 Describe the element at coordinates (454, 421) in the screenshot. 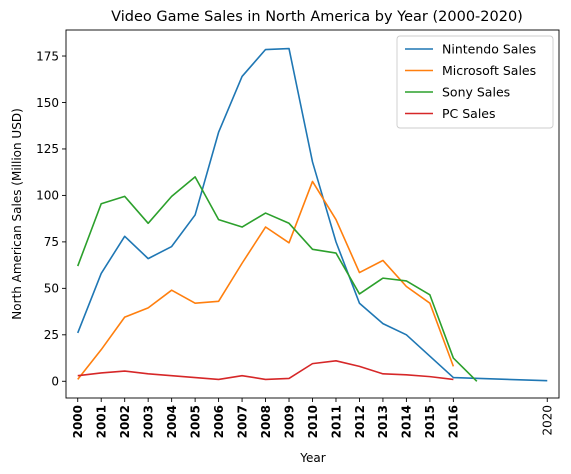

I see `x-tick-label: 2016` at that location.